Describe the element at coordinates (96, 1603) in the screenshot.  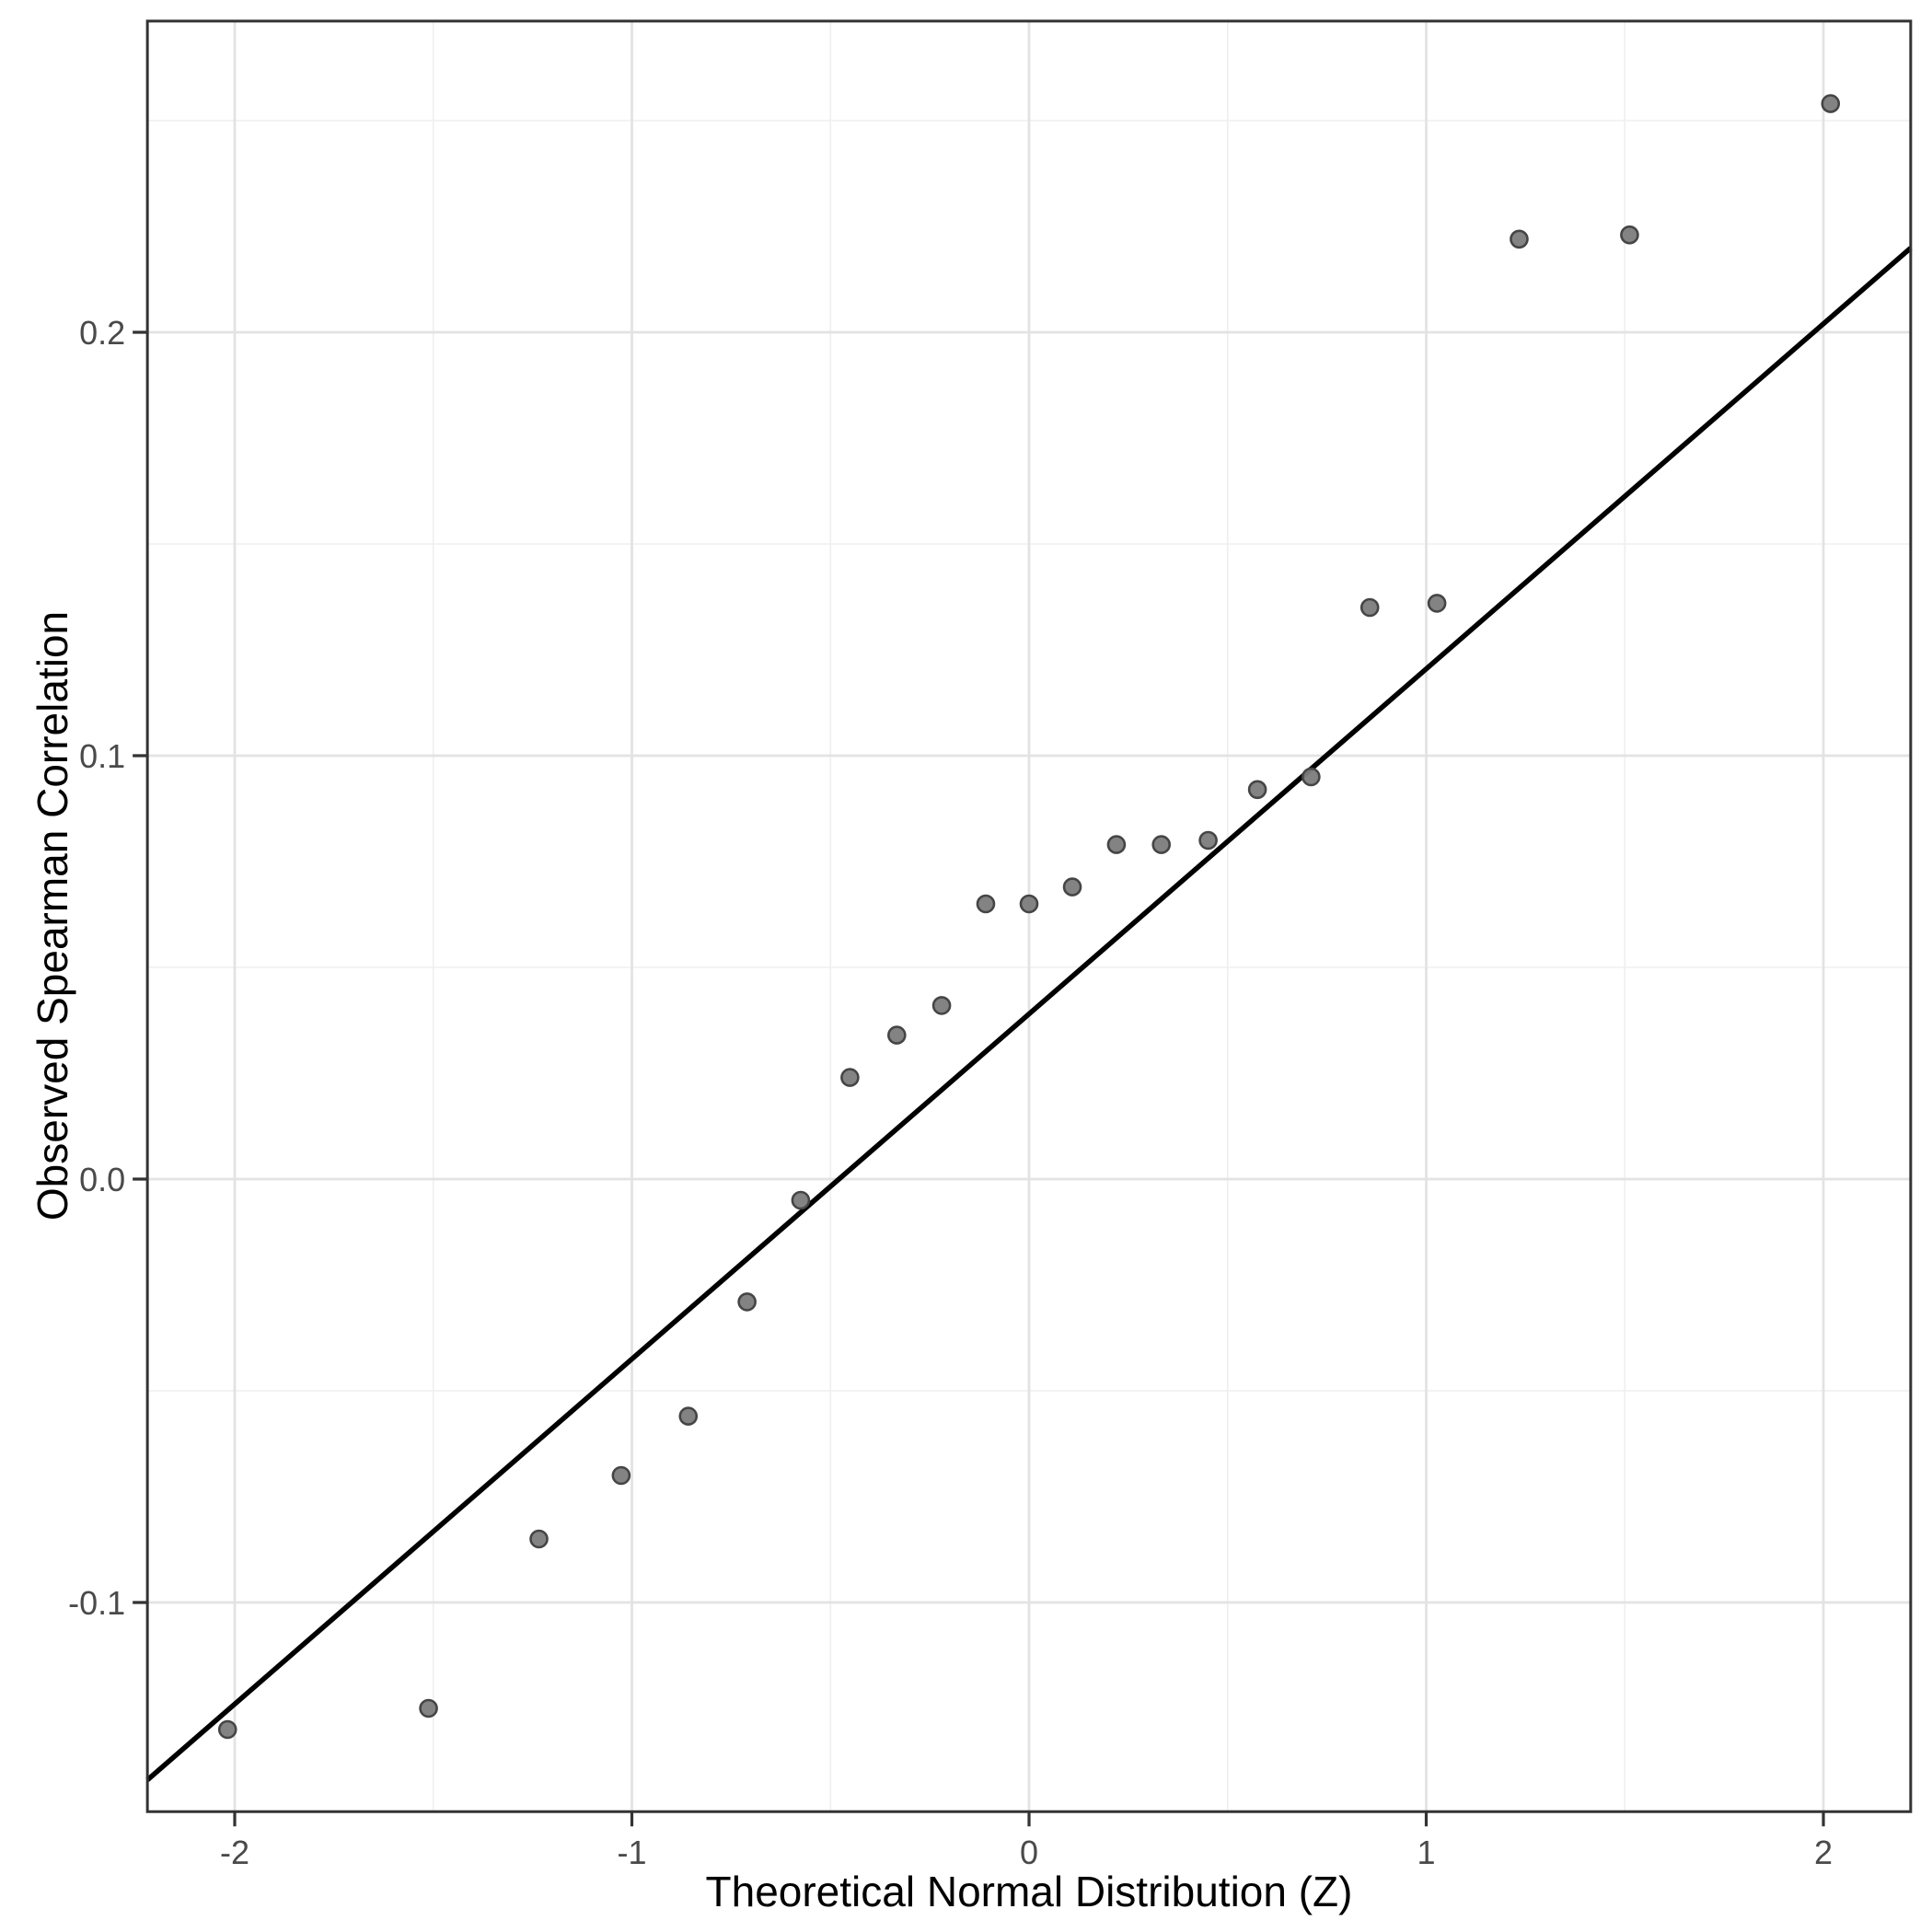
I see `y-tick-label: -0.1` at that location.